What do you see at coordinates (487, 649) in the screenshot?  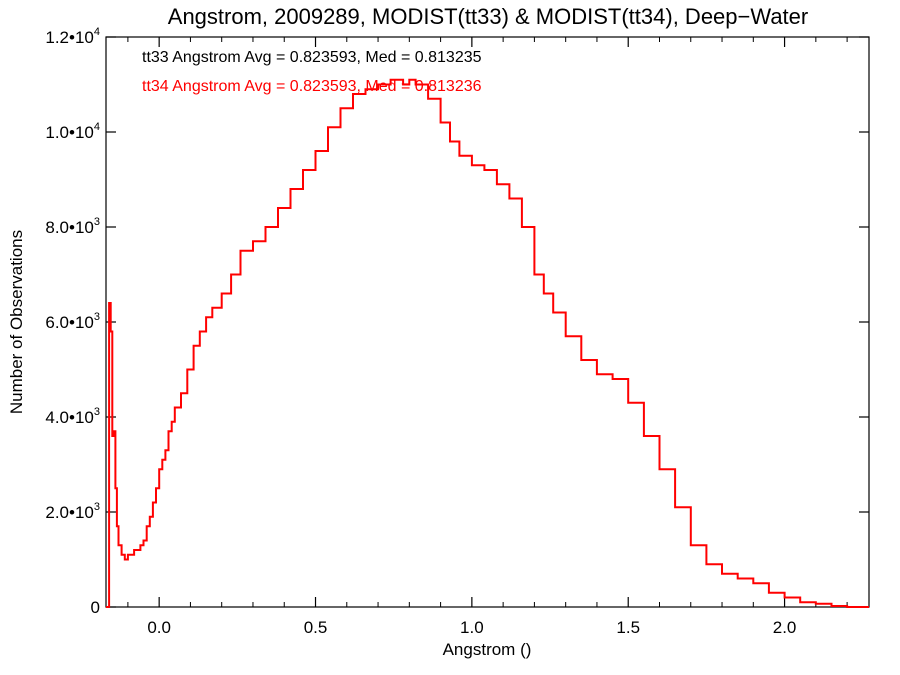 I see `x-axis-label: Angstrom ()` at bounding box center [487, 649].